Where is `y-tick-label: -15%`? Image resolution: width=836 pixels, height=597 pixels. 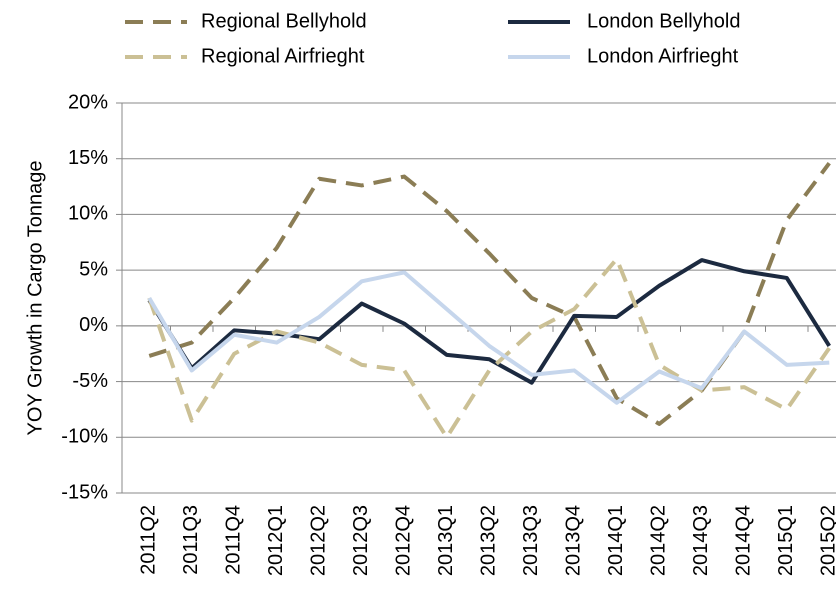
y-tick-label: -15% is located at coordinates (84, 492).